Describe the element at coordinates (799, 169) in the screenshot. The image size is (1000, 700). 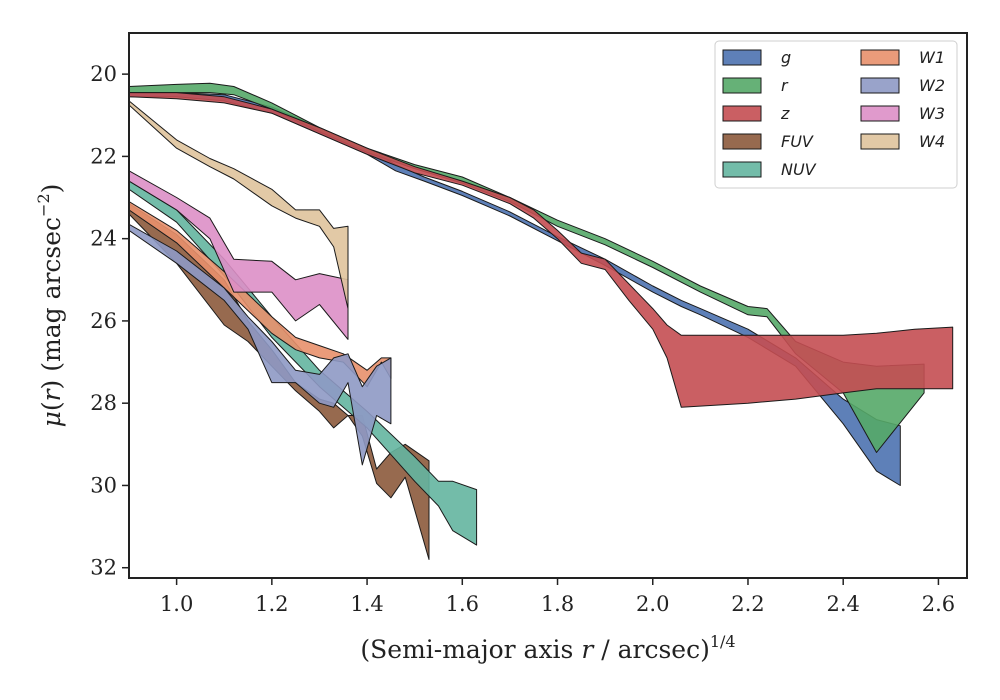
I see `legend-label-nuv: NUV` at that location.